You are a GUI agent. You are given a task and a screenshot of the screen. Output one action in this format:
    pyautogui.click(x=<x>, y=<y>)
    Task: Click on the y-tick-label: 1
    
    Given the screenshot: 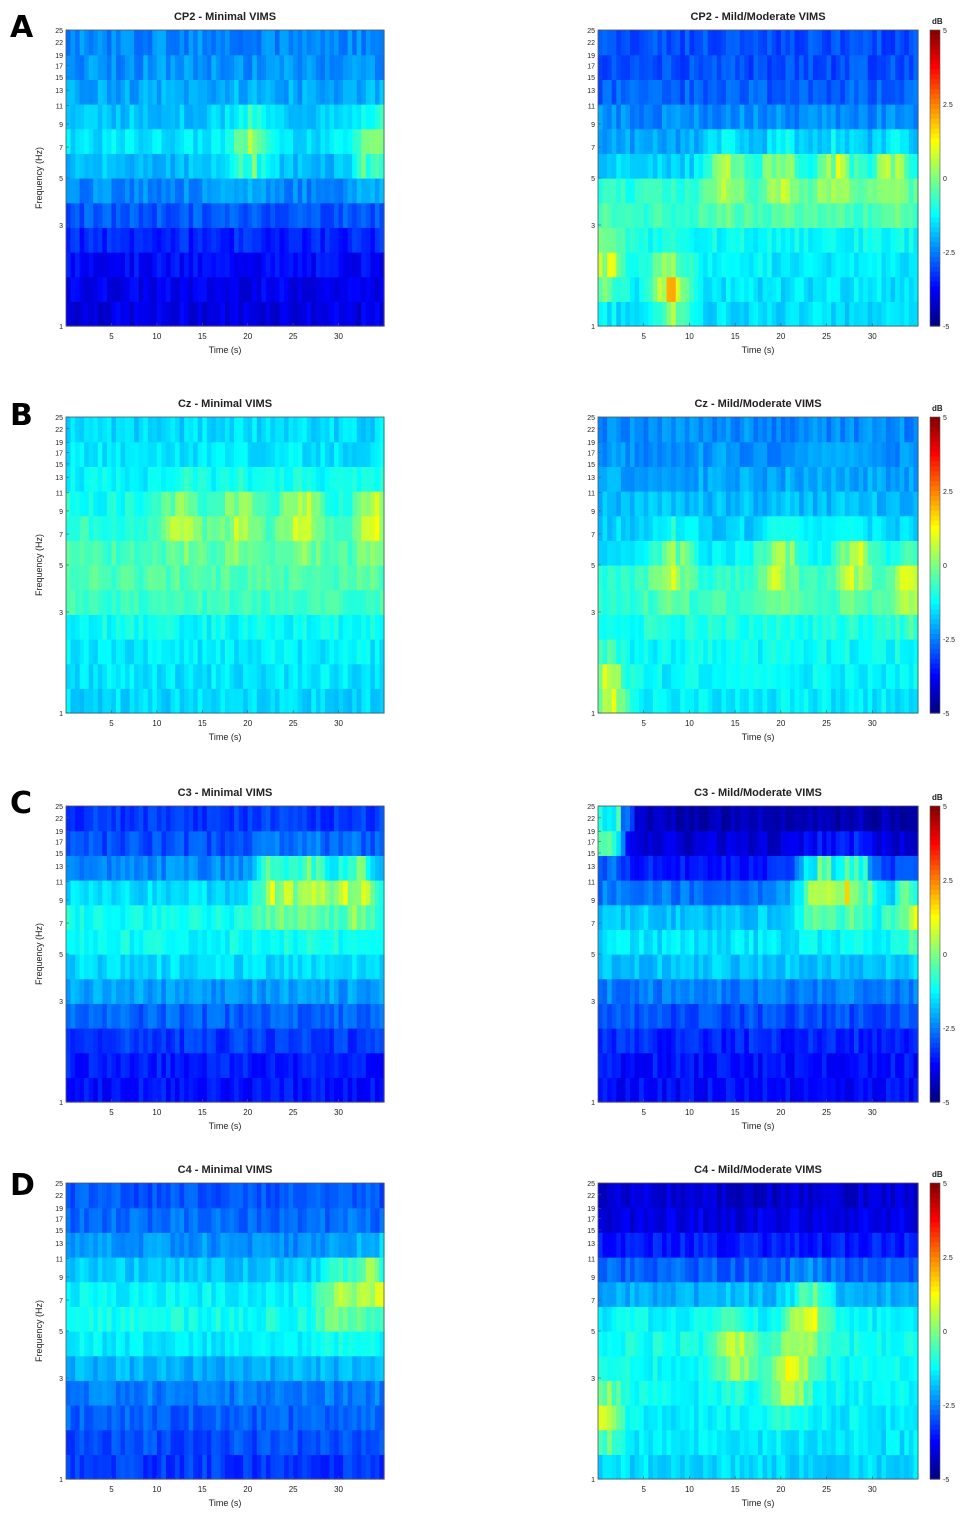 What is the action you would take?
    pyautogui.click(x=593, y=714)
    